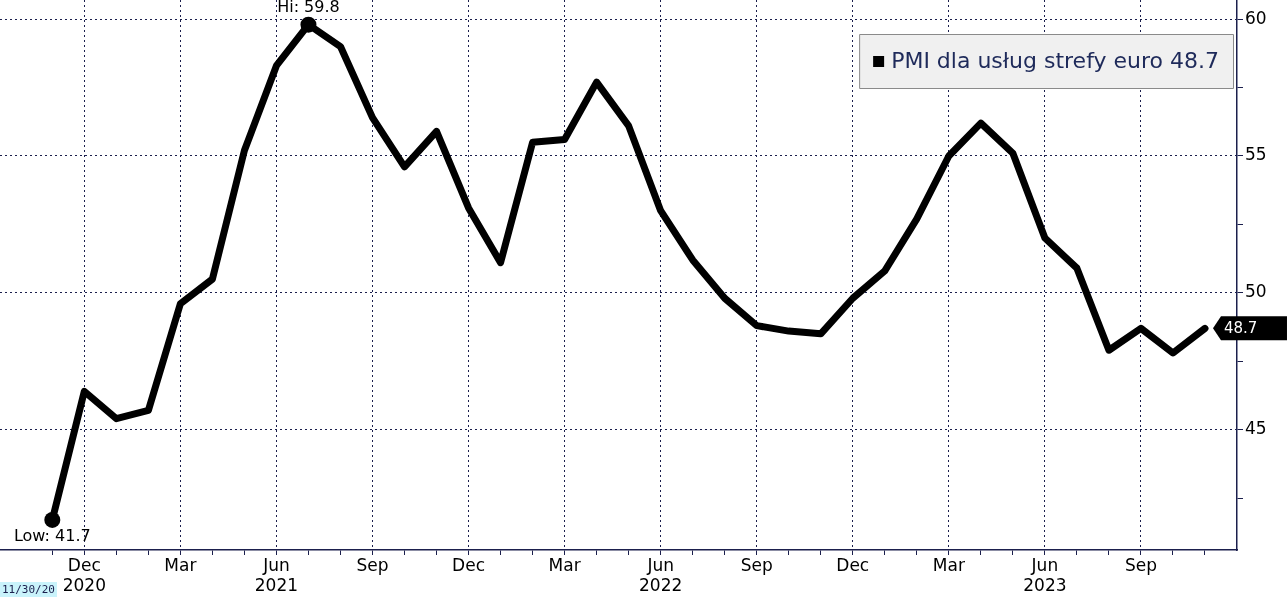 The width and height of the screenshot is (1287, 597). I want to click on text: 11/30/20, so click(28, 589).